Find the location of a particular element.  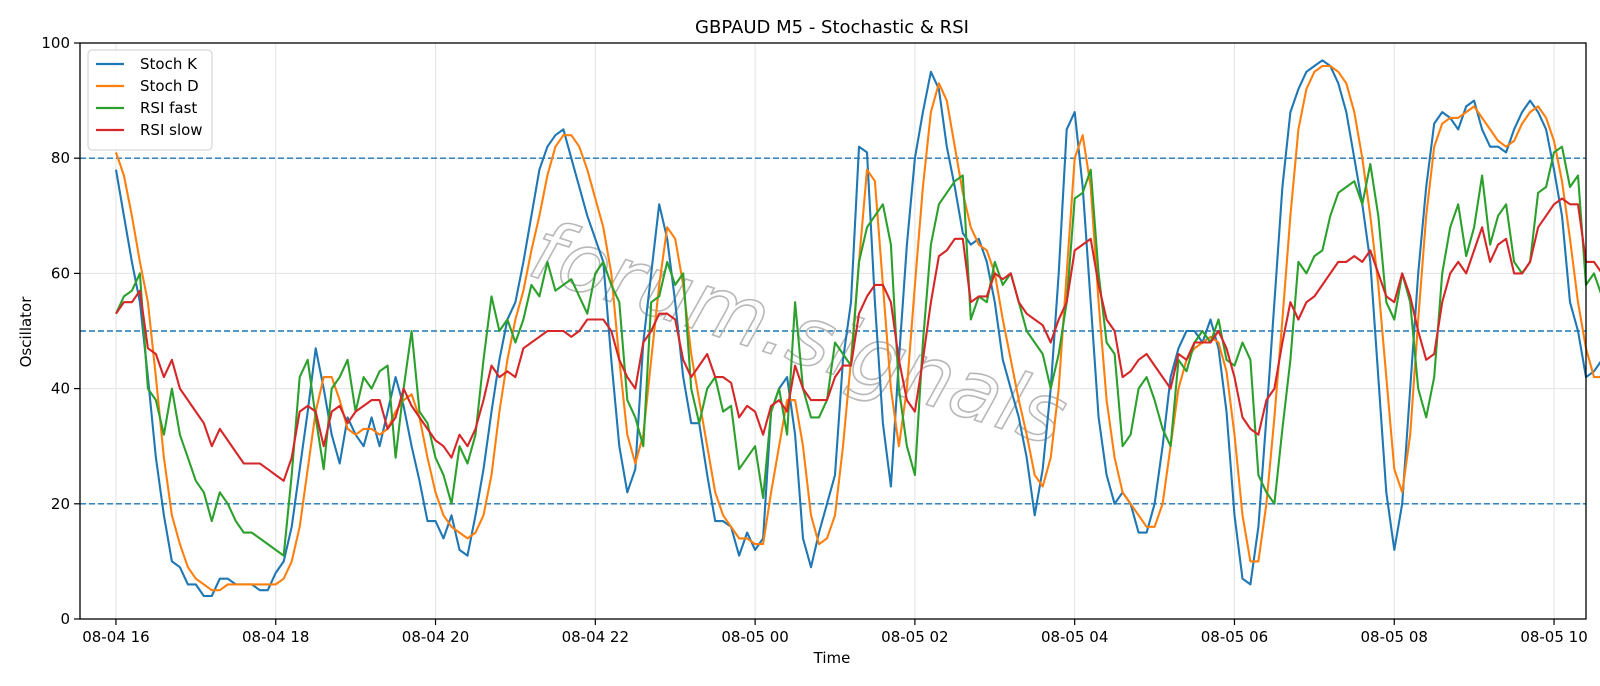

legend-label-2: RSI fast is located at coordinates (168, 108).